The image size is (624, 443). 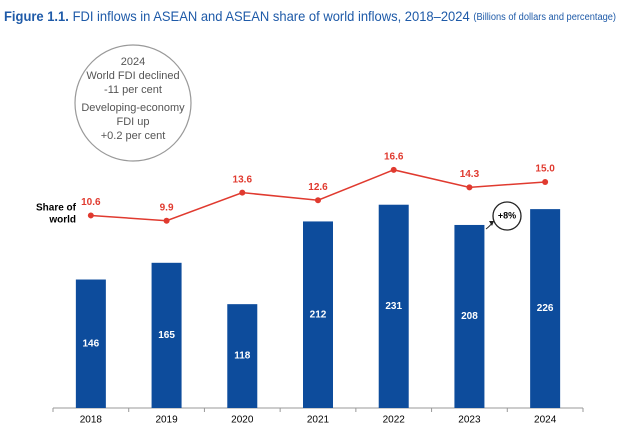 I want to click on share-label: Share of, so click(x=56, y=208).